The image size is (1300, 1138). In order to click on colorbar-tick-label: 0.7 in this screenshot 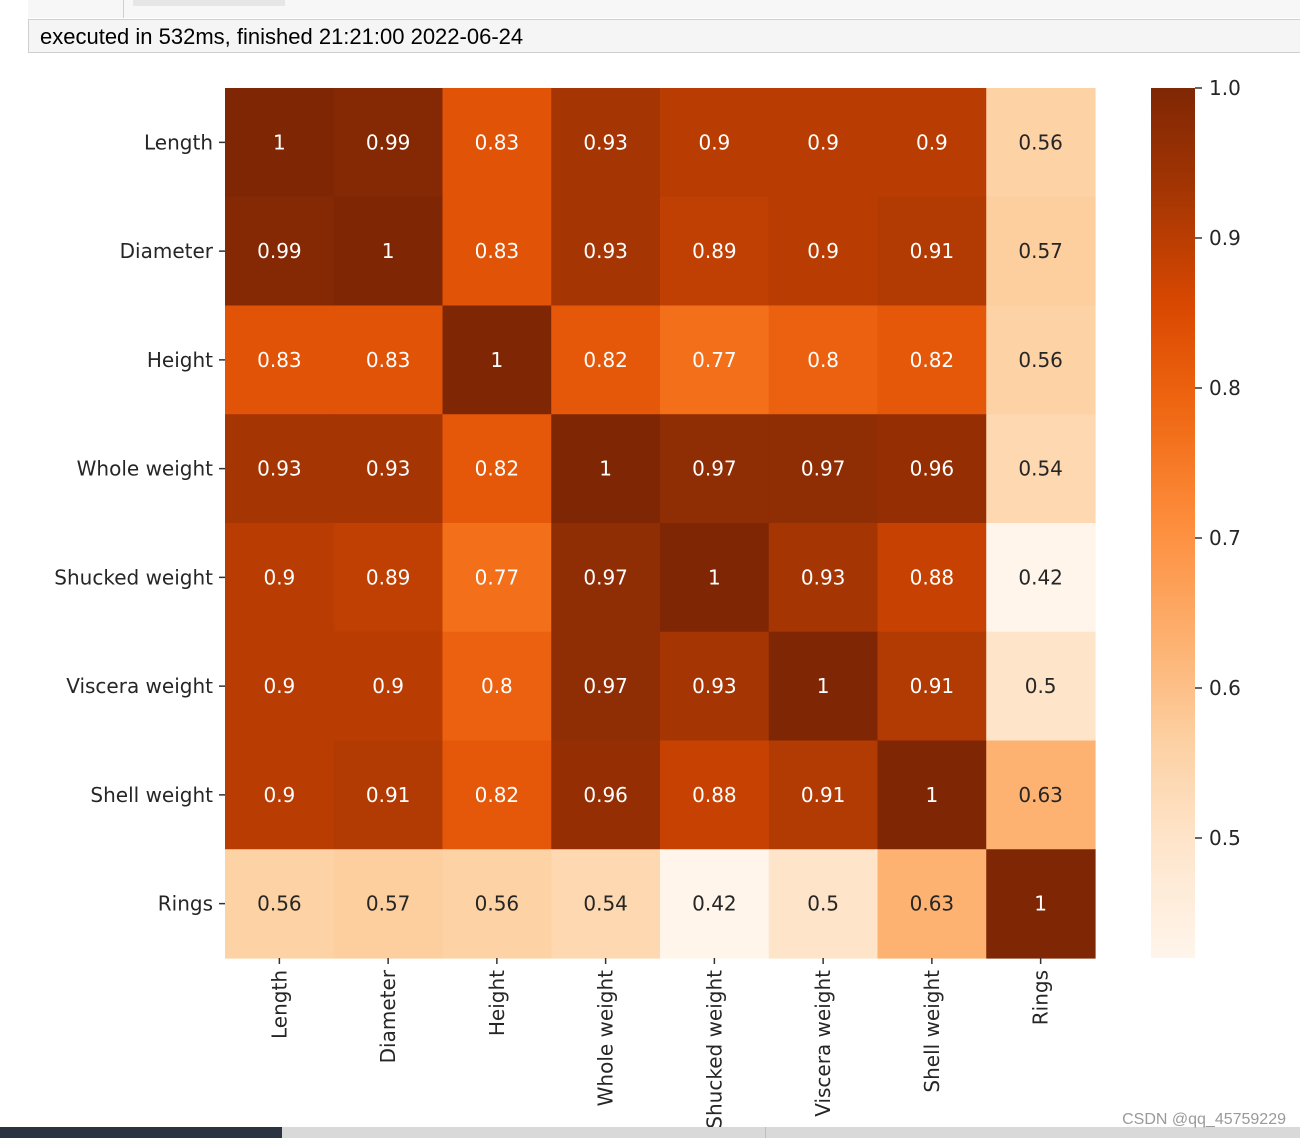, I will do `click(1225, 538)`.